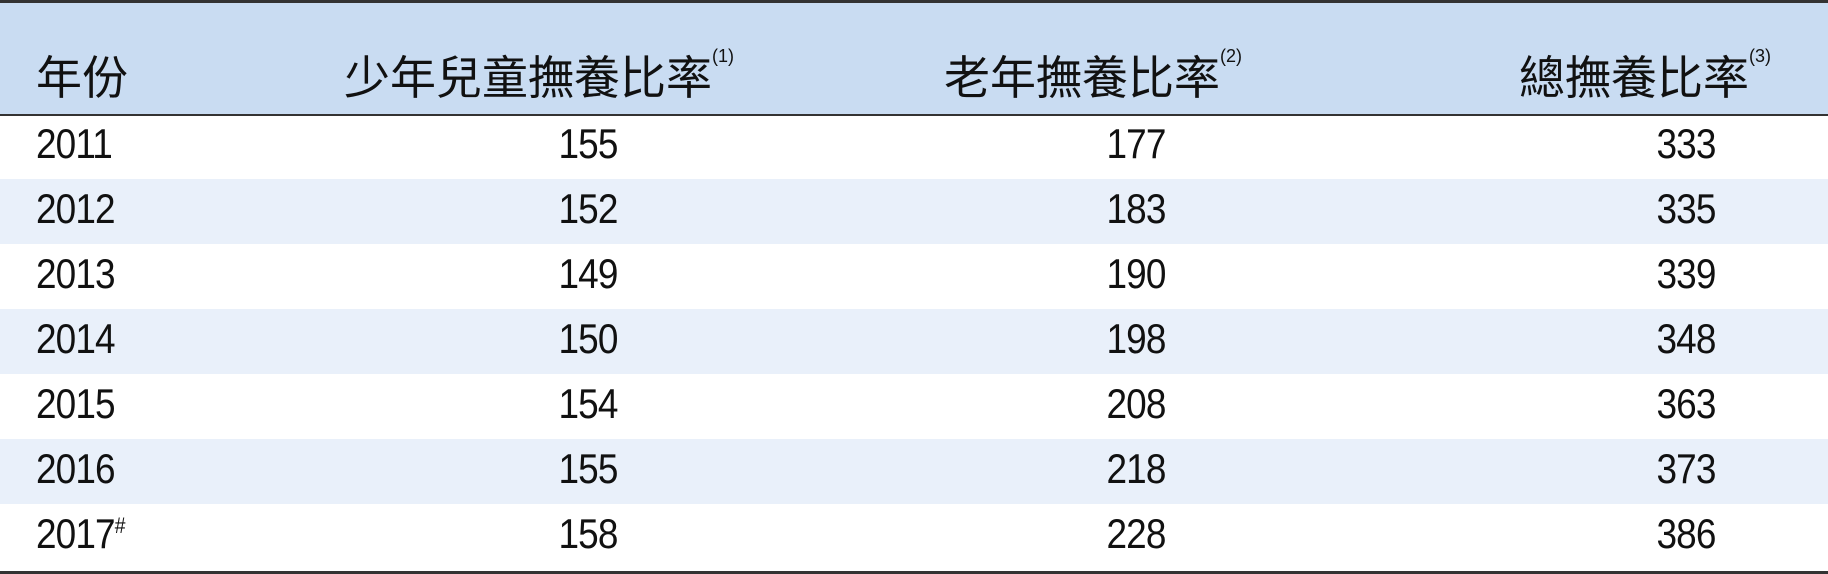 This screenshot has width=1828, height=574. What do you see at coordinates (82, 78) in the screenshot?
I see `header-label: 年份` at bounding box center [82, 78].